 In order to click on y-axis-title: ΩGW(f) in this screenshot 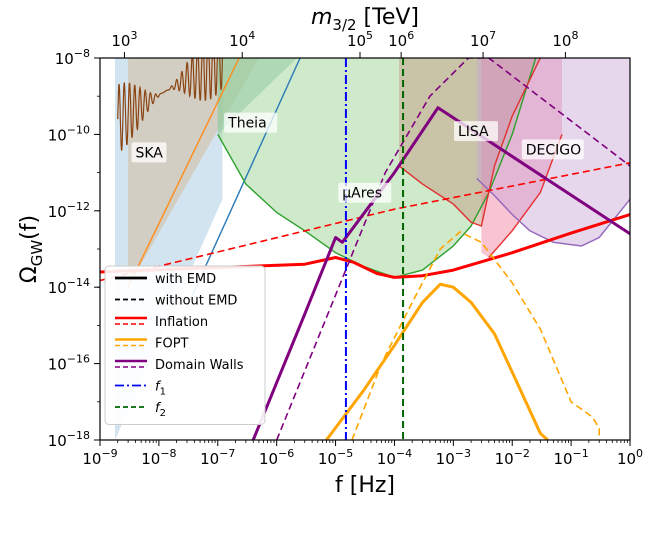, I will do `click(31, 249)`.